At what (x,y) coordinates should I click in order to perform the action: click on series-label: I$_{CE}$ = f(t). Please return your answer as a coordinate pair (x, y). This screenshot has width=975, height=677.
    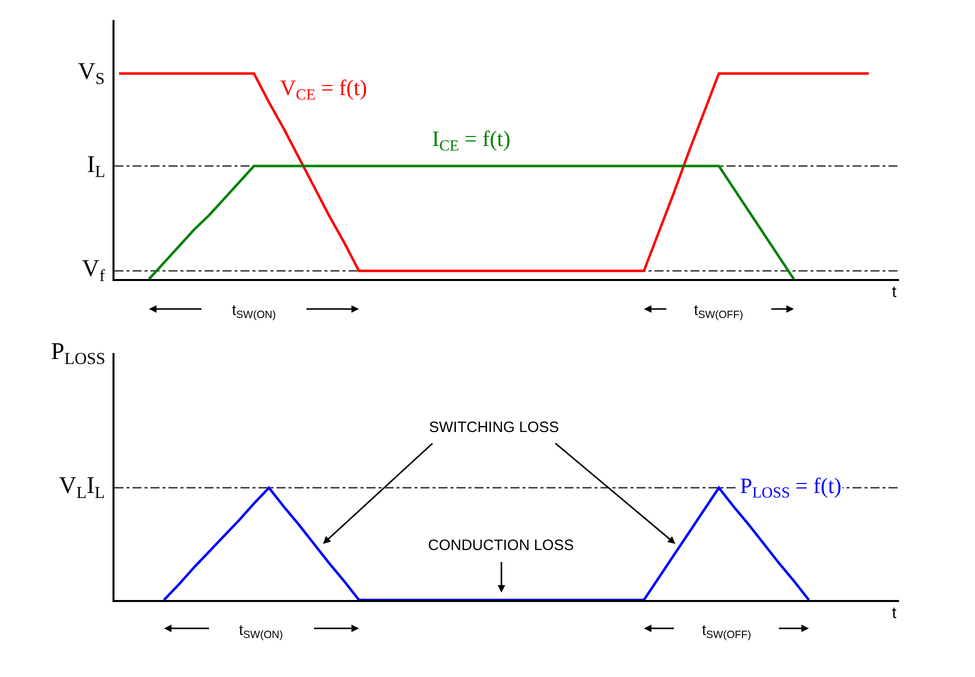
    Looking at the image, I should click on (471, 140).